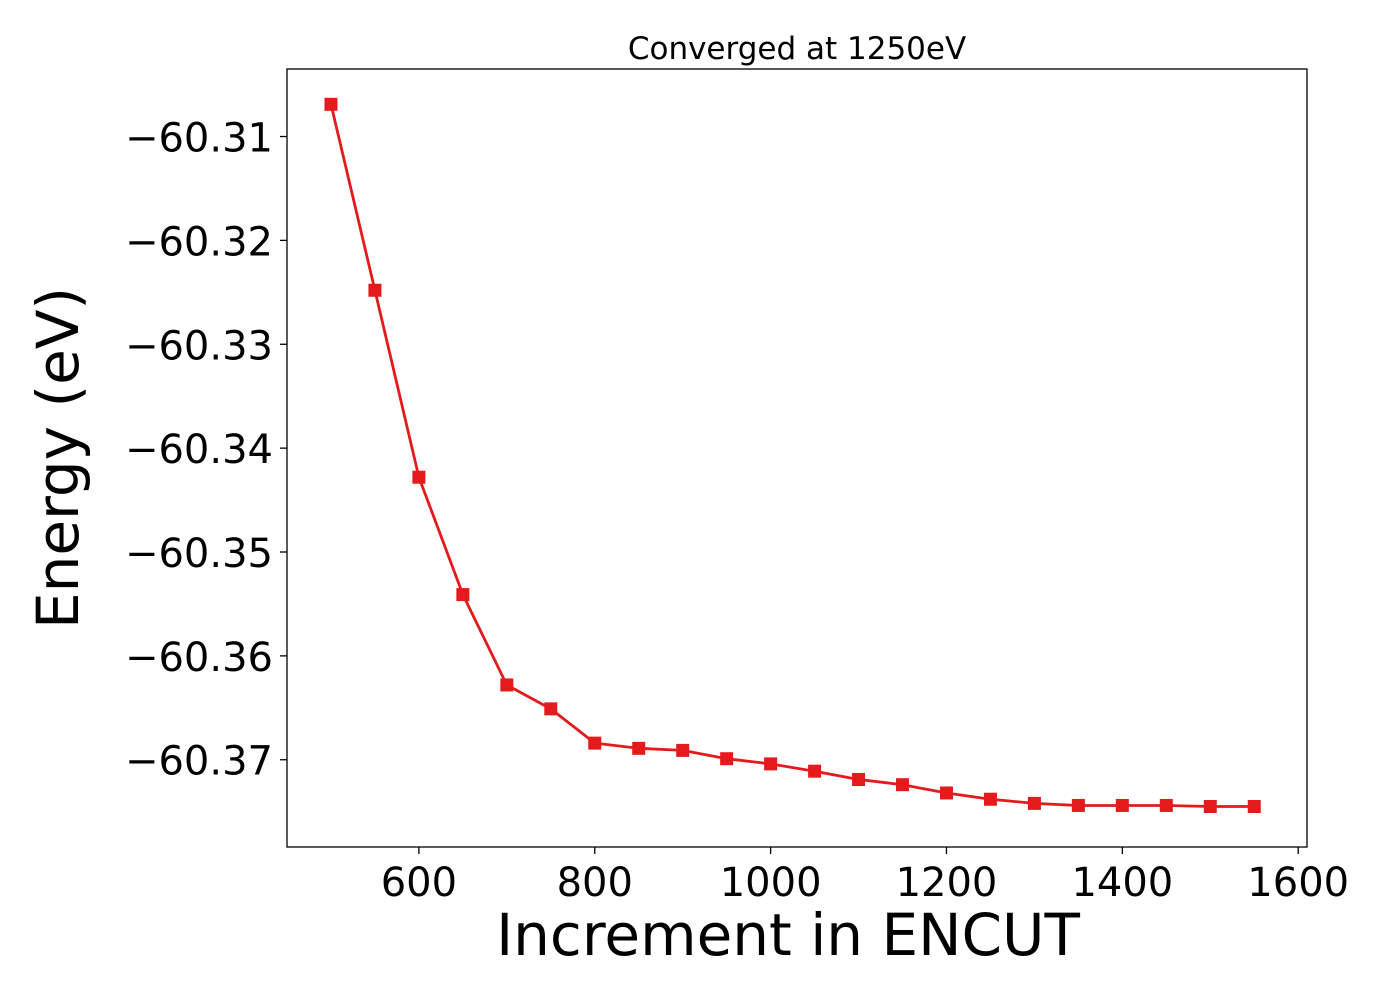 The height and width of the screenshot is (1000, 1400). I want to click on x-tick-label: 600, so click(419, 883).